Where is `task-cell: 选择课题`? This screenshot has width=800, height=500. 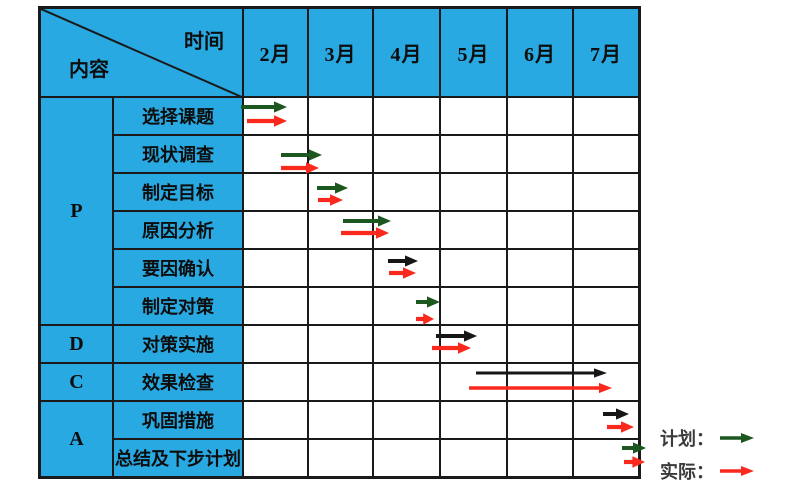 task-cell: 选择课题 is located at coordinates (178, 116).